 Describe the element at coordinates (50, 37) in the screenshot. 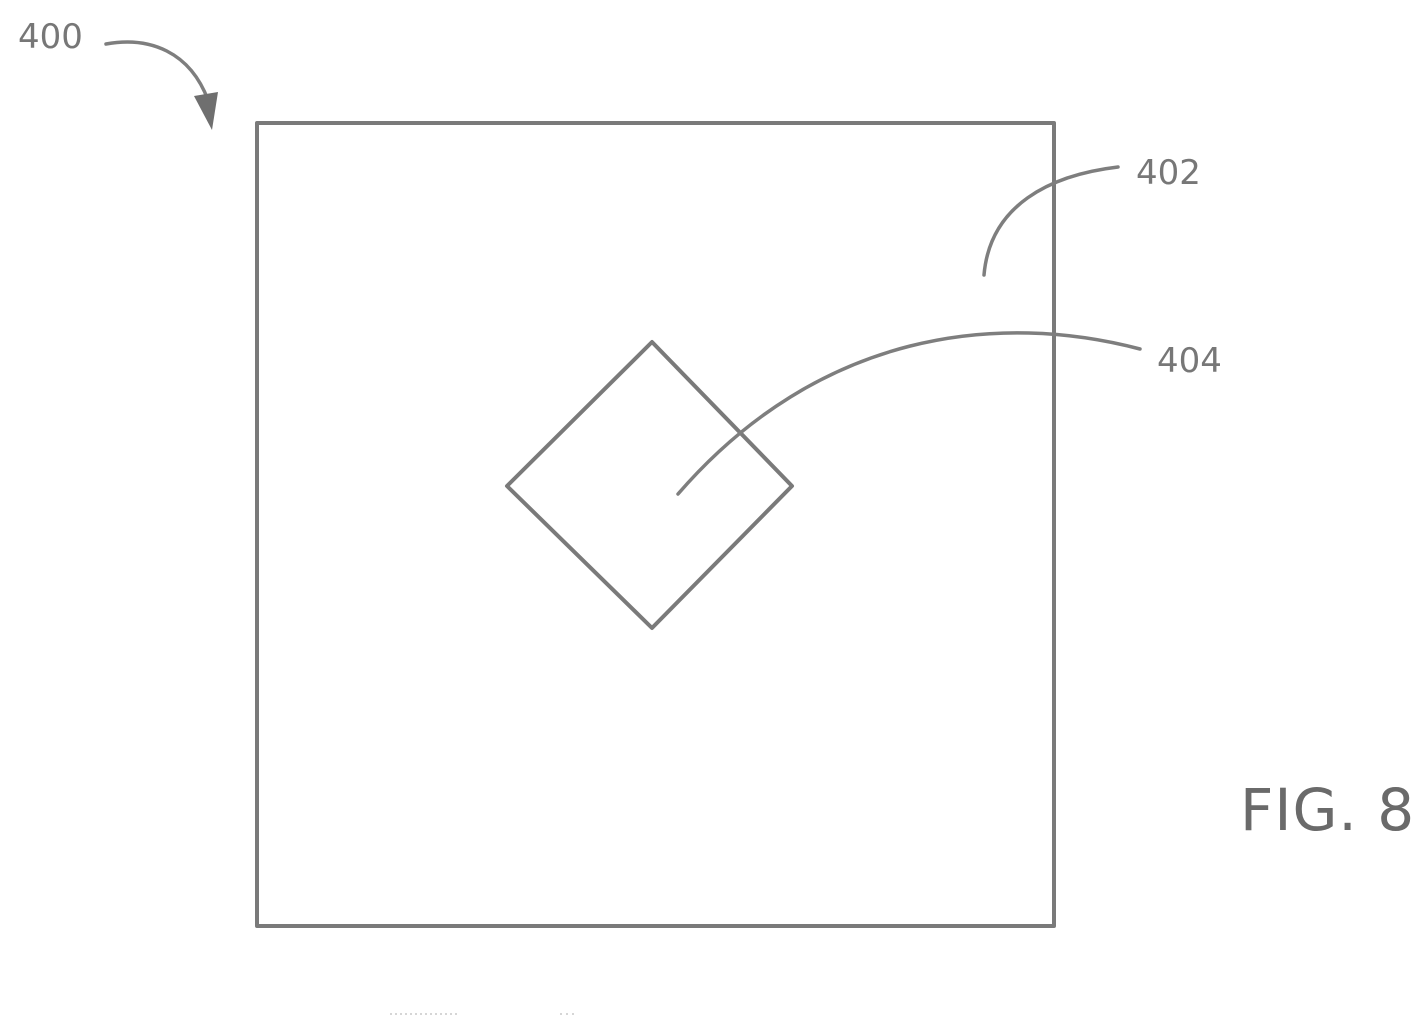

I see `ref-label-400: 400` at that location.